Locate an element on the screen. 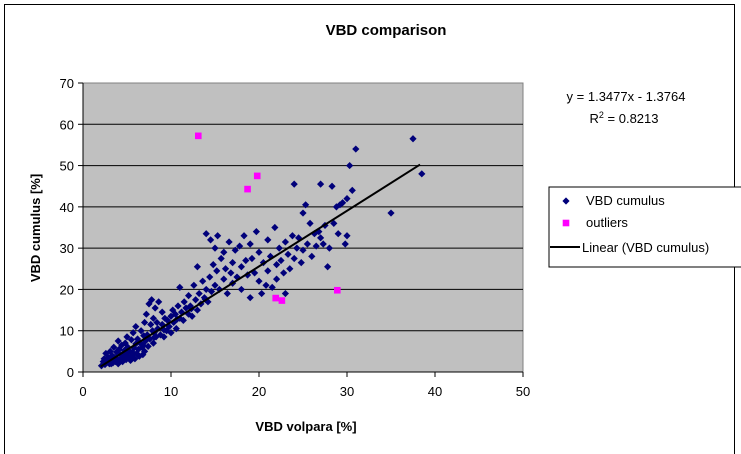 This screenshot has width=741, height=454. y-tick-label: 20 is located at coordinates (67, 289).